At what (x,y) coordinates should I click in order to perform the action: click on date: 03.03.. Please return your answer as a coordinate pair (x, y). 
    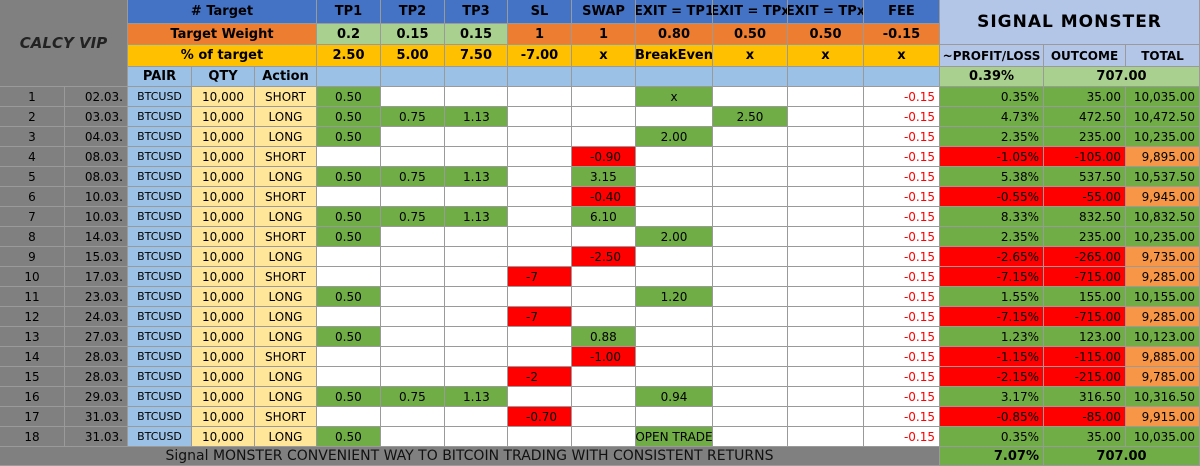
    Looking at the image, I should click on (96, 117).